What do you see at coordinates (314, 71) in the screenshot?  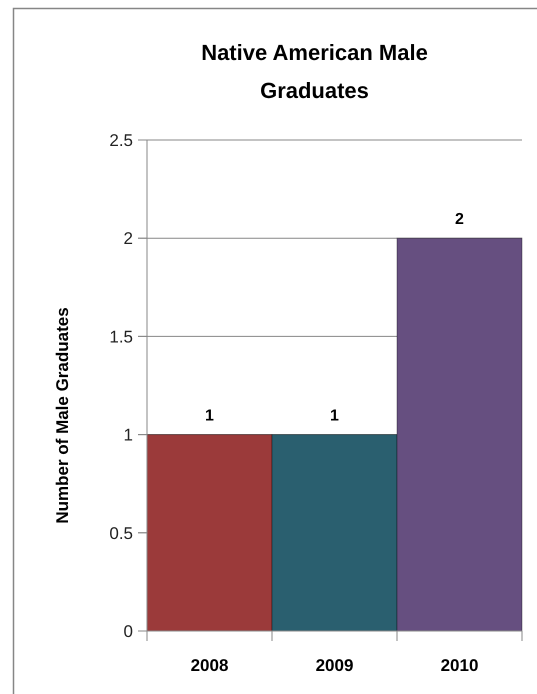 I see `chart-title: Native American Male Graduates` at bounding box center [314, 71].